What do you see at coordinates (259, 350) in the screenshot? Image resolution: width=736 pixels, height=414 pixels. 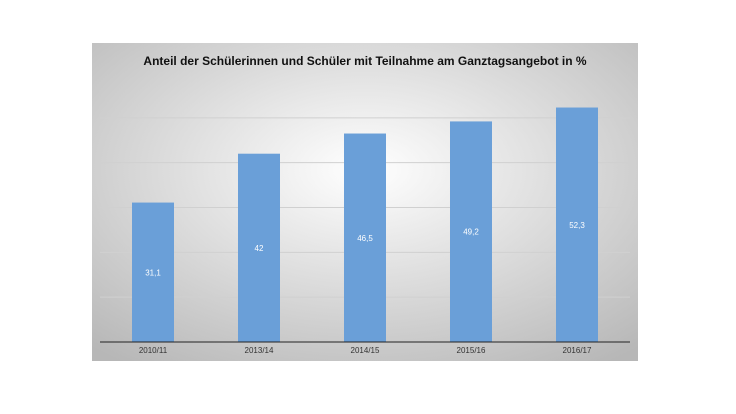 I see `x-tick-label: 2013/14` at bounding box center [259, 350].